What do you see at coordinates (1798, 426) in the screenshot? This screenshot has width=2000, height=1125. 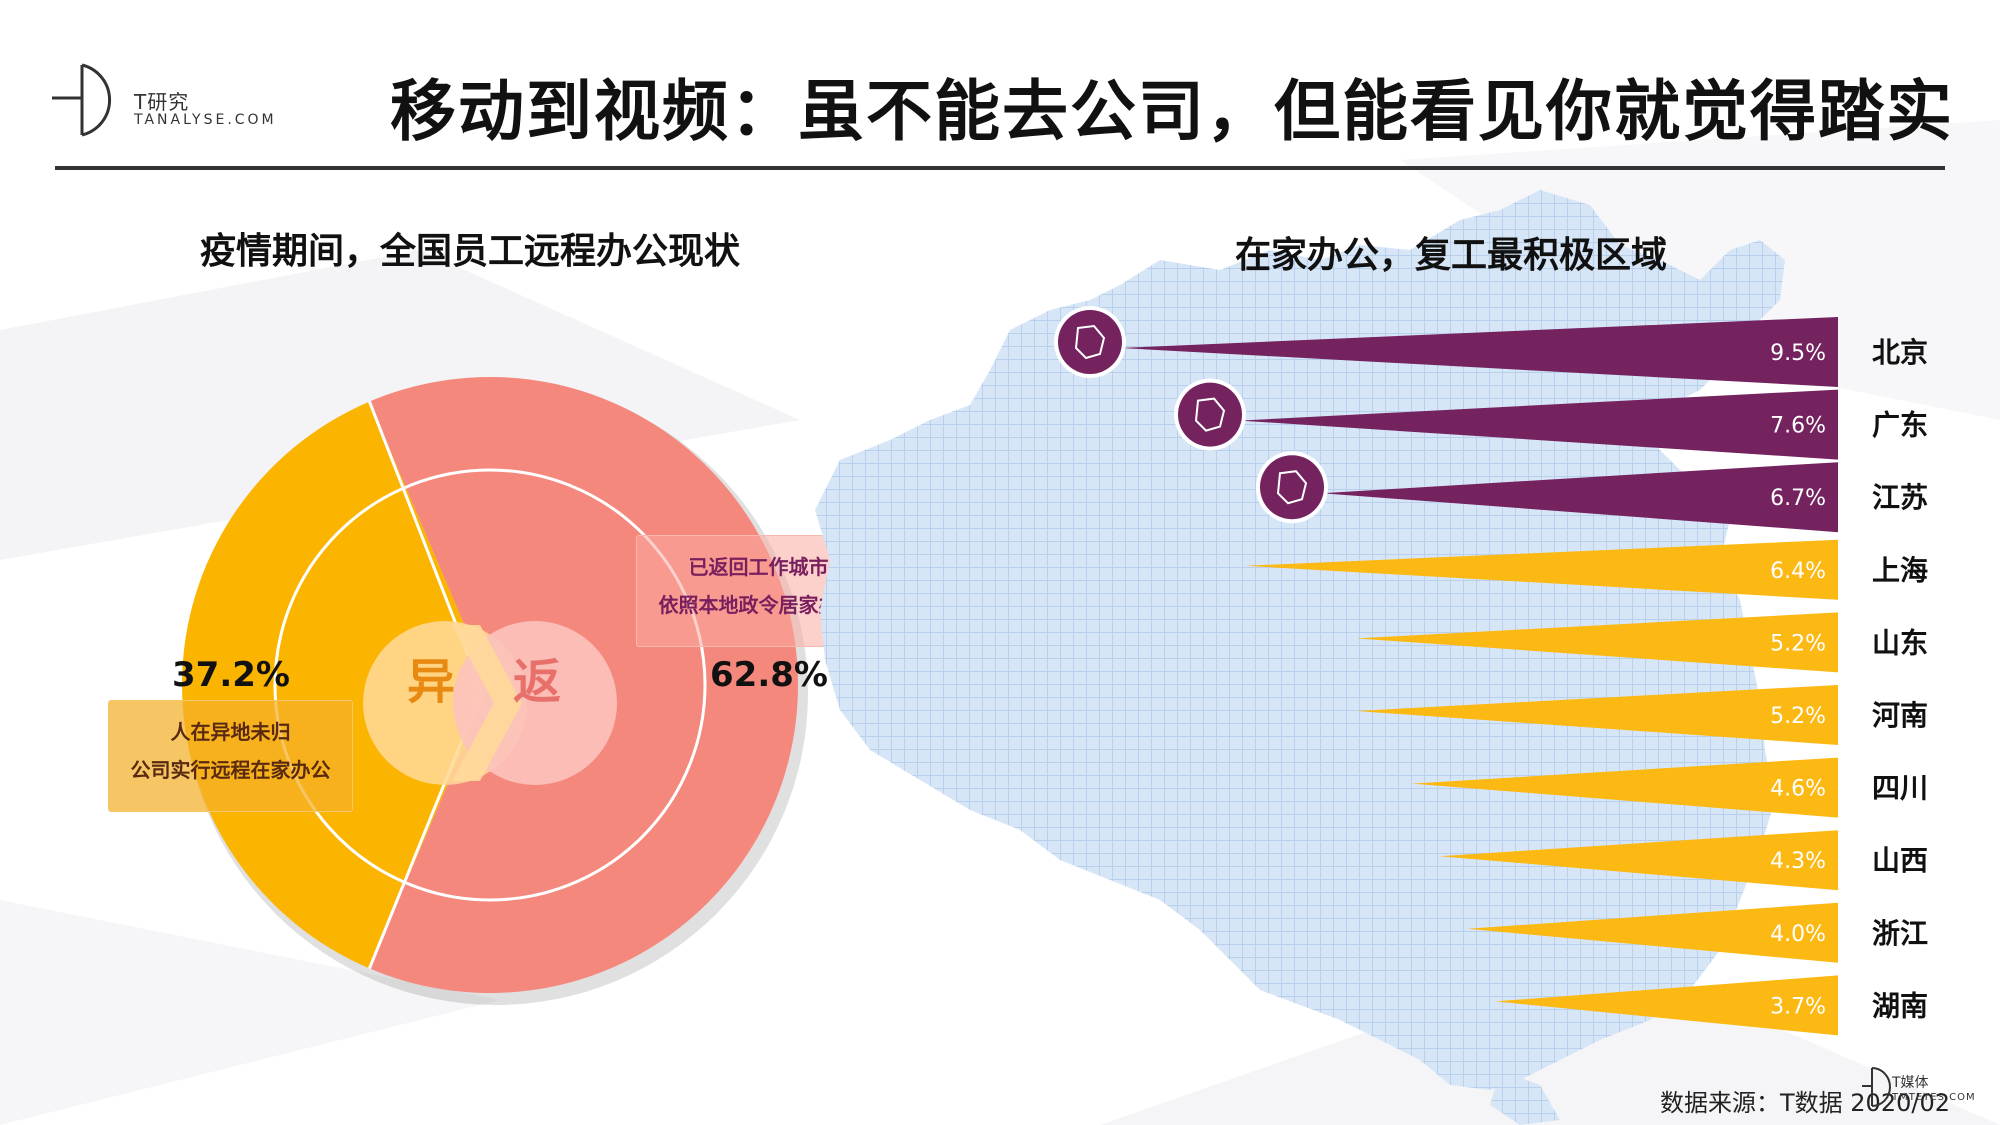 I see `ranking-value-label: 7.6%` at bounding box center [1798, 426].